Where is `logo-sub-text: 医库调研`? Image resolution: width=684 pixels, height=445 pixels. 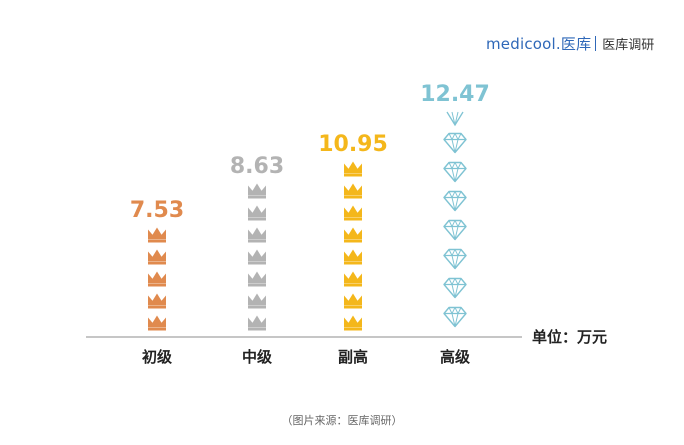 logo-sub-text: 医库调研 is located at coordinates (628, 45).